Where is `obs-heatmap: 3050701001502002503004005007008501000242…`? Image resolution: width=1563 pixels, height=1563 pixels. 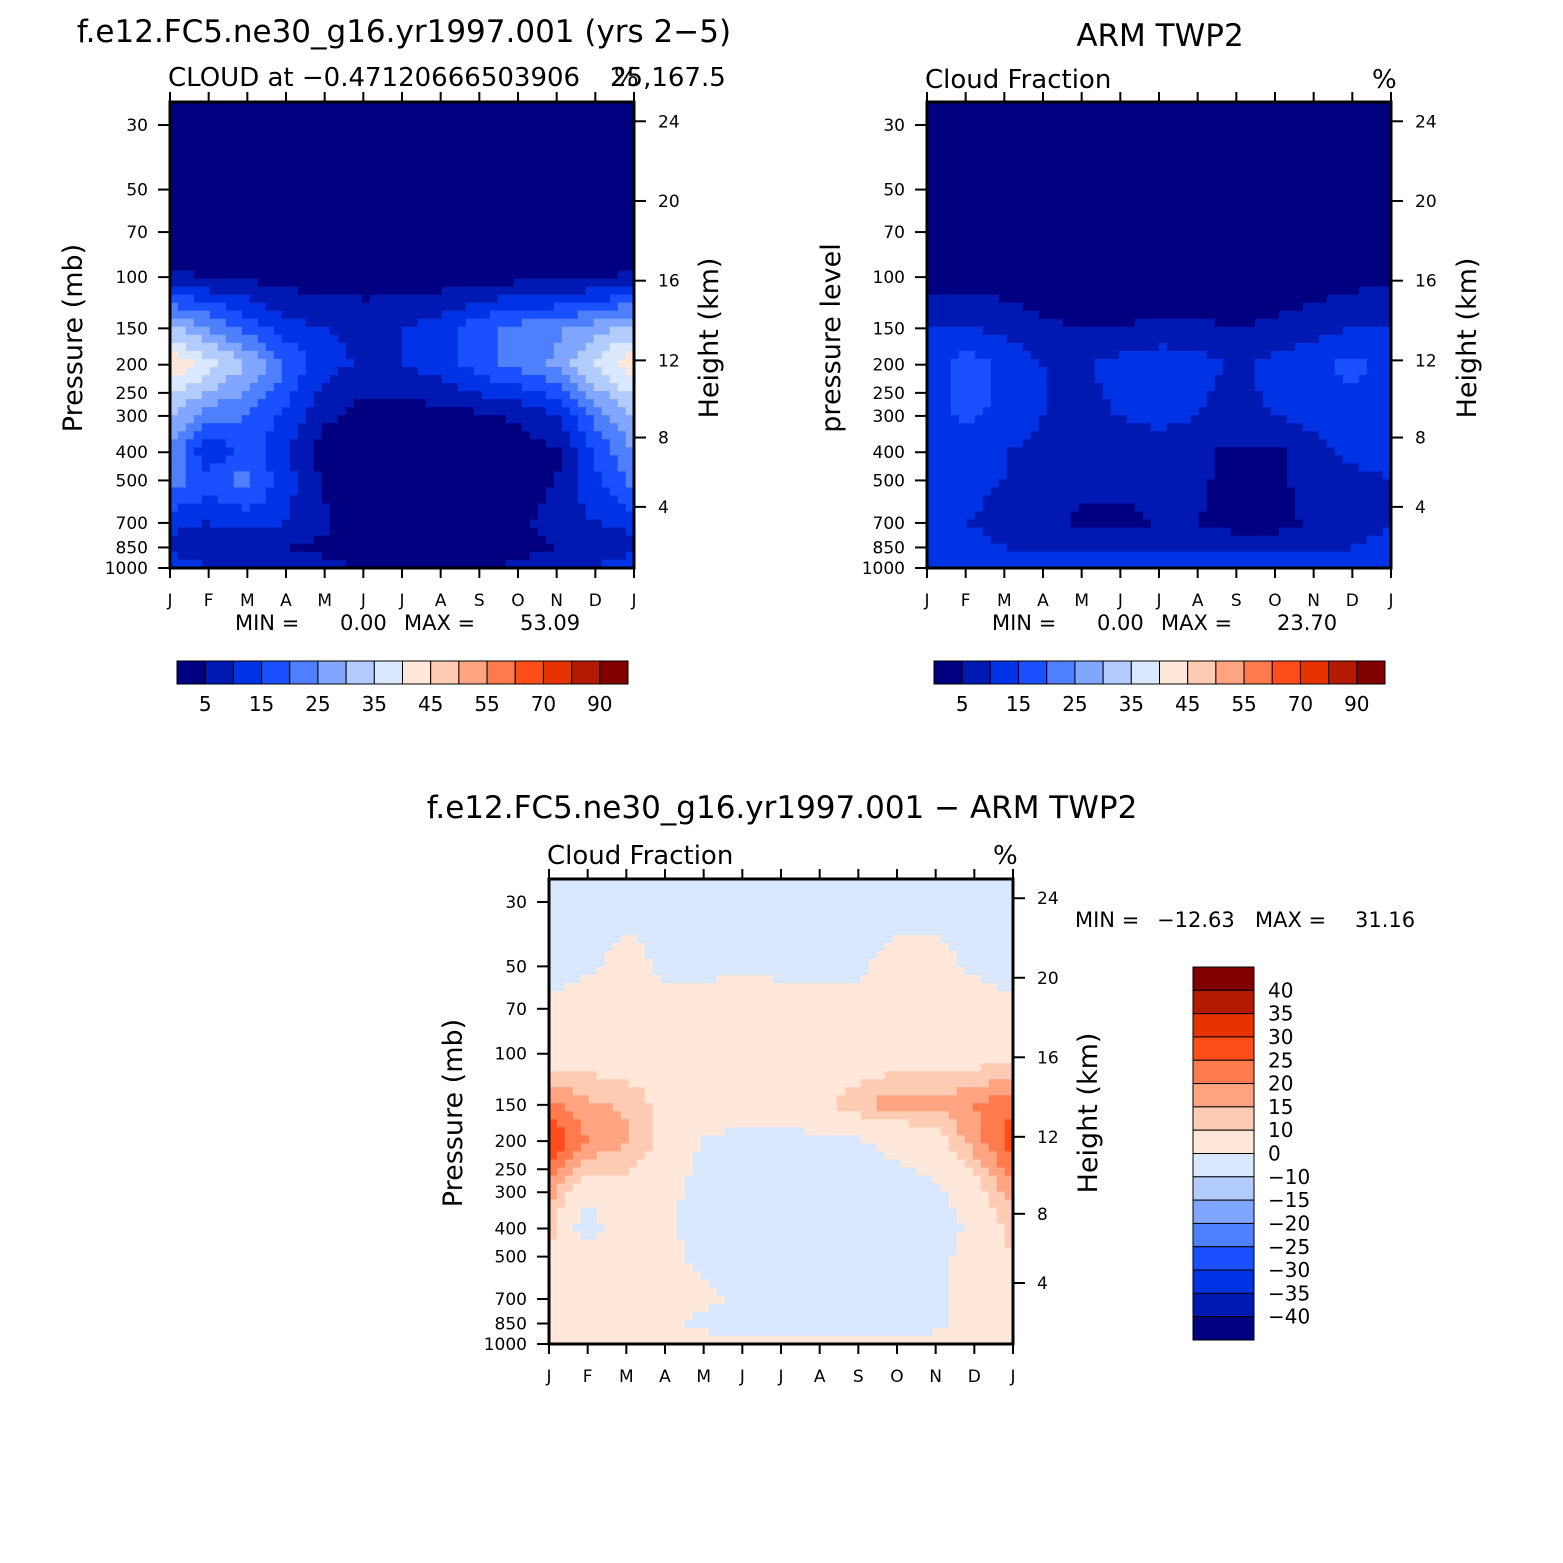
obs-heatmap: 3050701001502002503004005007008501000242… is located at coordinates (1149, 351).